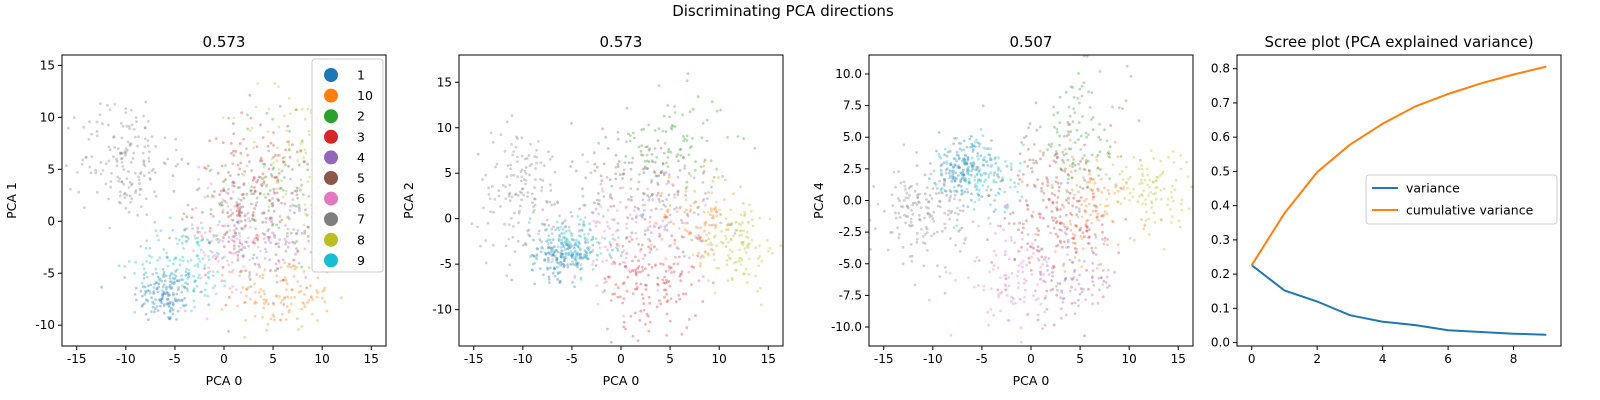 The width and height of the screenshot is (1600, 400). I want to click on y-tick-label: -2.5, so click(850, 232).